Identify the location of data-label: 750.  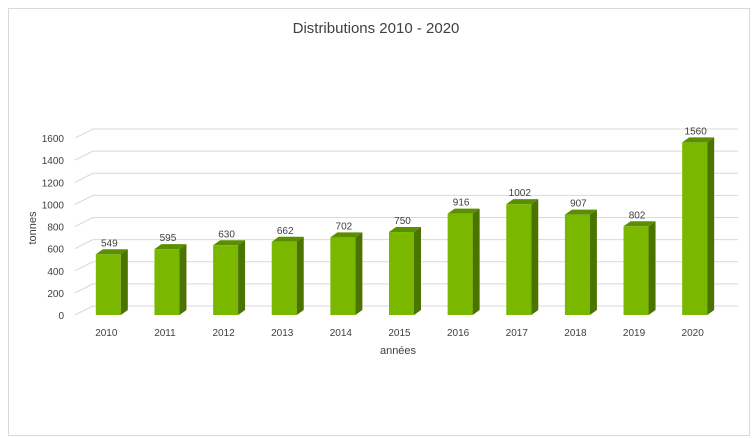
(402, 221).